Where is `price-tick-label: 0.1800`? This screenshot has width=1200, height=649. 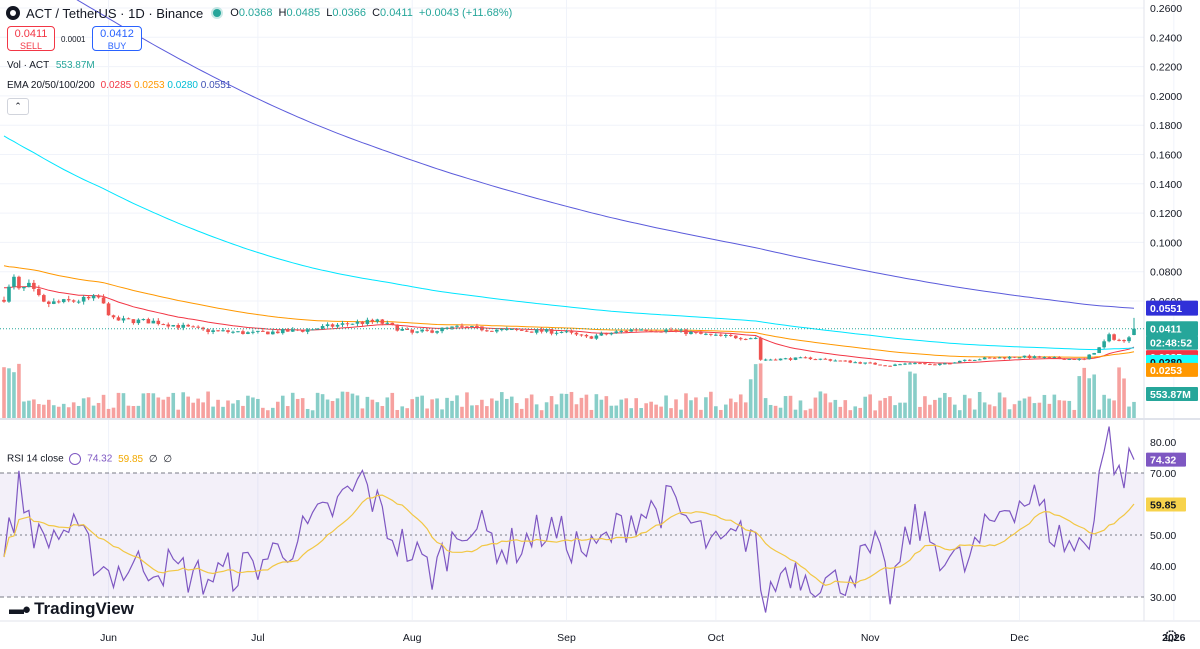
price-tick-label: 0.1800 is located at coordinates (1166, 126).